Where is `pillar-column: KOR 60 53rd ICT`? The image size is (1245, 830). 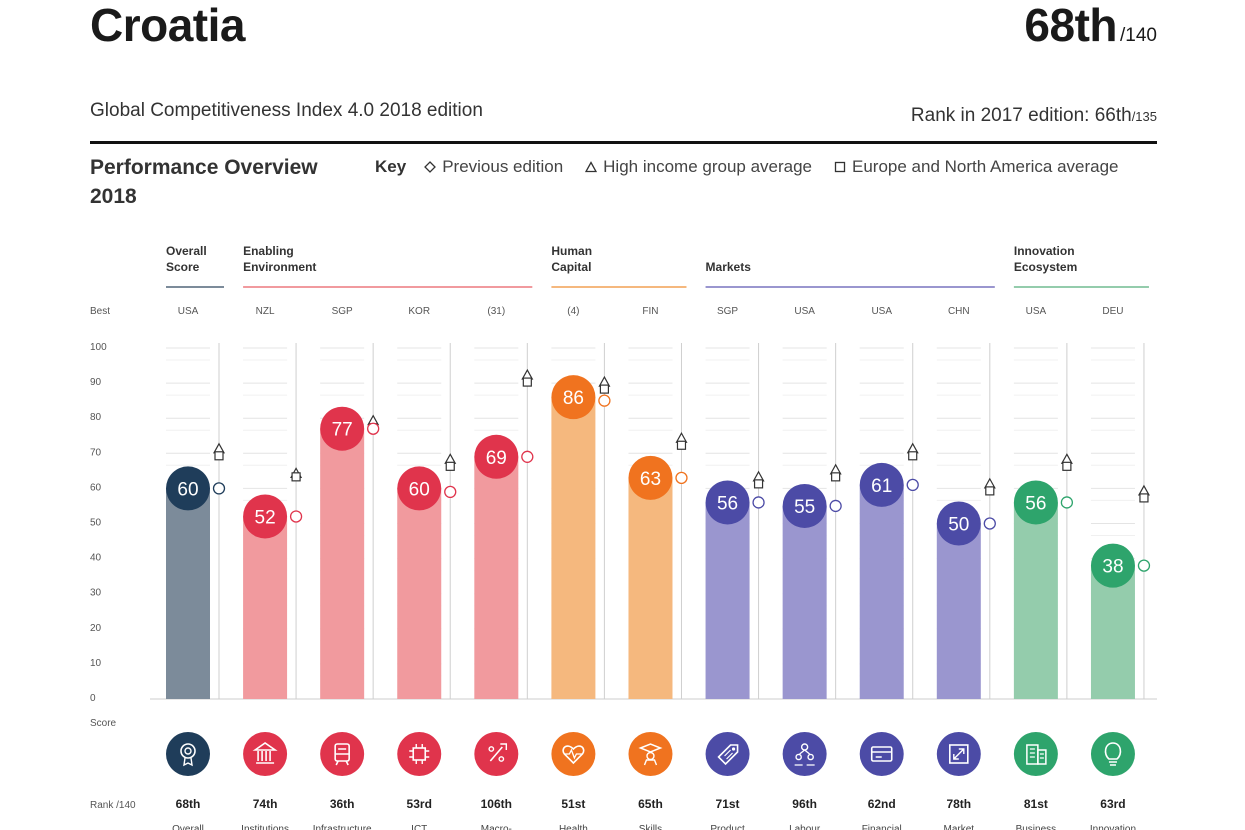
pillar-column: KOR 60 53rd ICT is located at coordinates (427, 568).